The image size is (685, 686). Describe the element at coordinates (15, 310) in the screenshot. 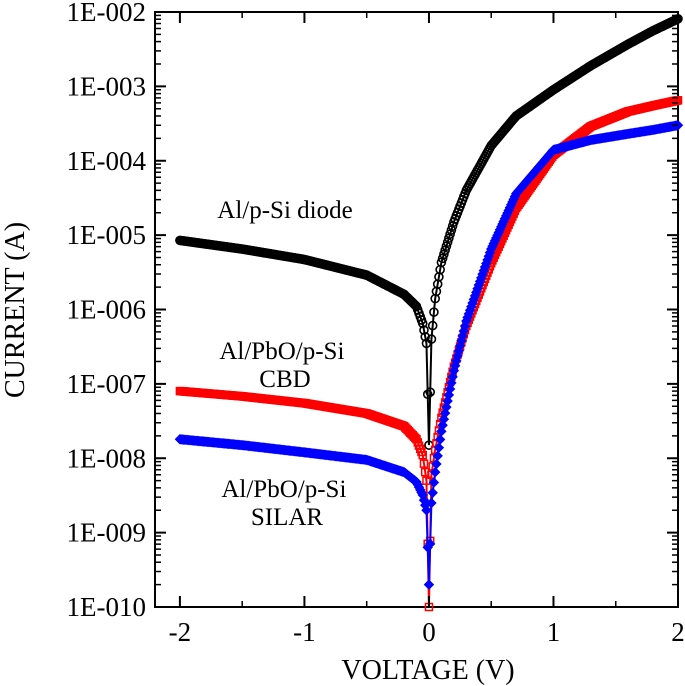

I see `y-axis-title: CURRENT (A)` at that location.